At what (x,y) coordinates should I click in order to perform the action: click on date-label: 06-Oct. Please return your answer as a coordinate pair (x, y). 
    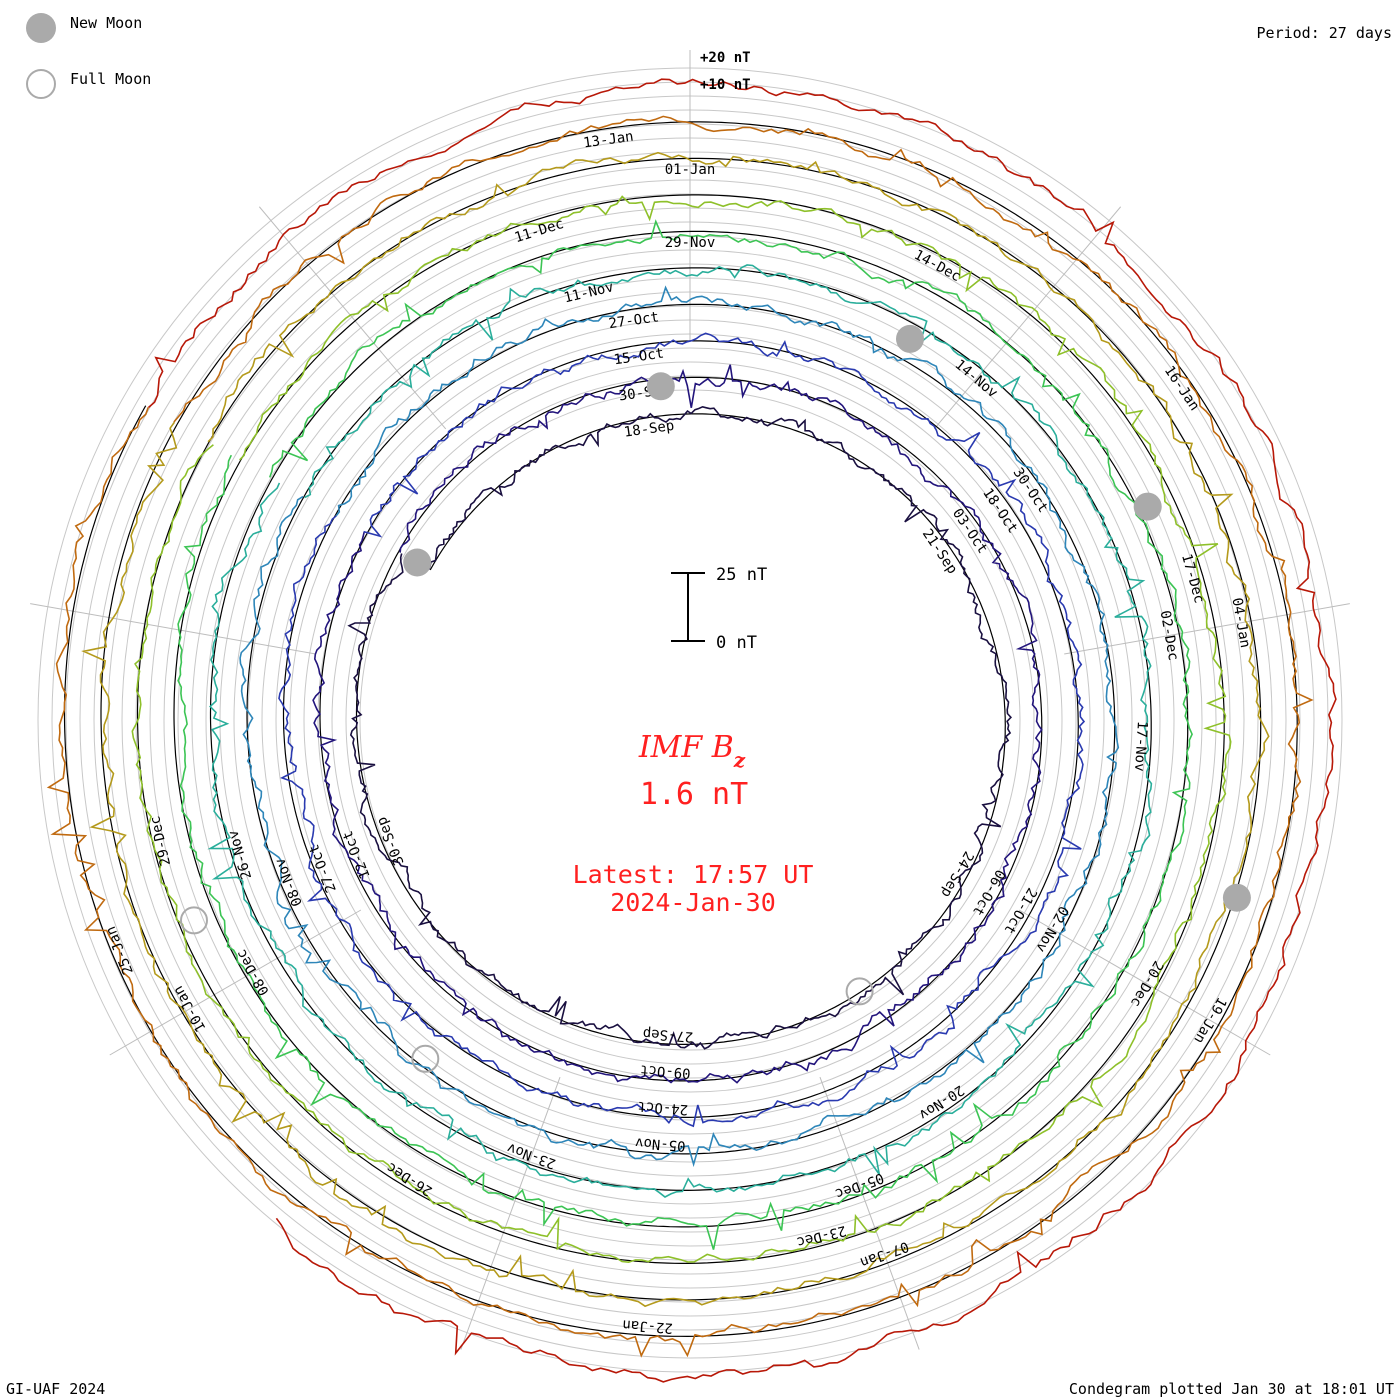
    Looking at the image, I should click on (988, 892).